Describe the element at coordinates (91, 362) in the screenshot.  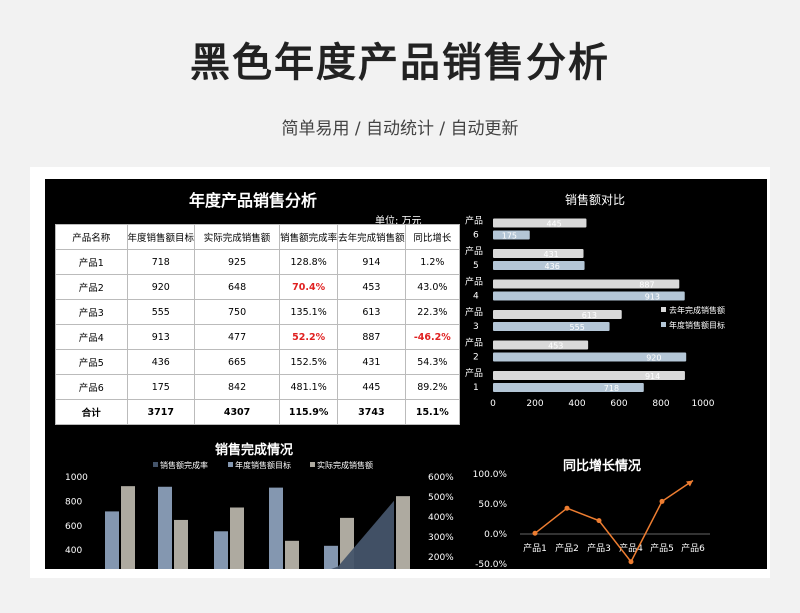
I see `table-cell: 产品5` at that location.